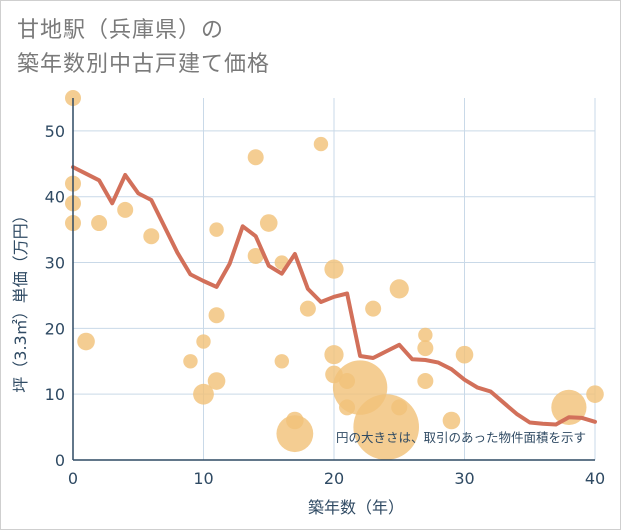  What do you see at coordinates (55, 328) in the screenshot?
I see `y-tick-20: 20` at bounding box center [55, 328].